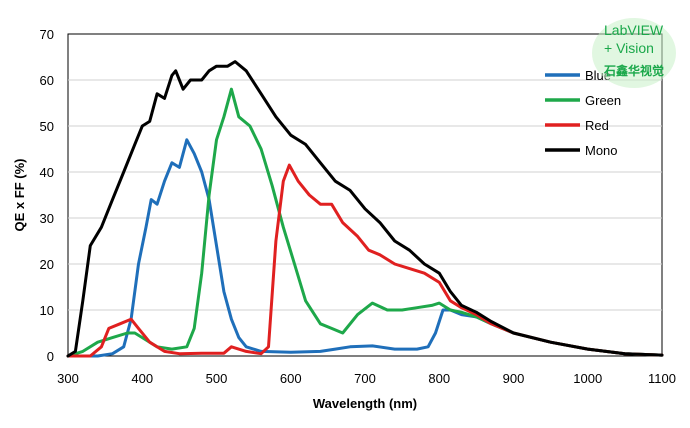 This screenshot has height=428, width=690. What do you see at coordinates (629, 48) in the screenshot?
I see `watermark-text-2: + Vision` at bounding box center [629, 48].